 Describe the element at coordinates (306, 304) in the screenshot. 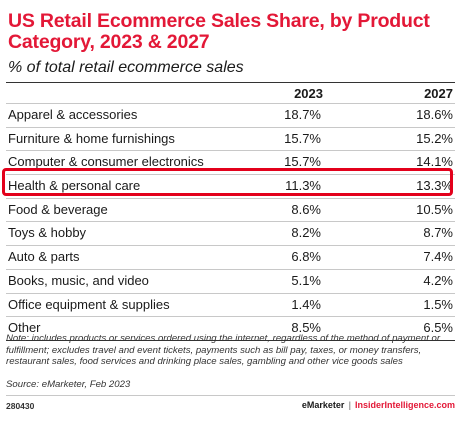

I see `row-value-2023: 1.4%` at that location.